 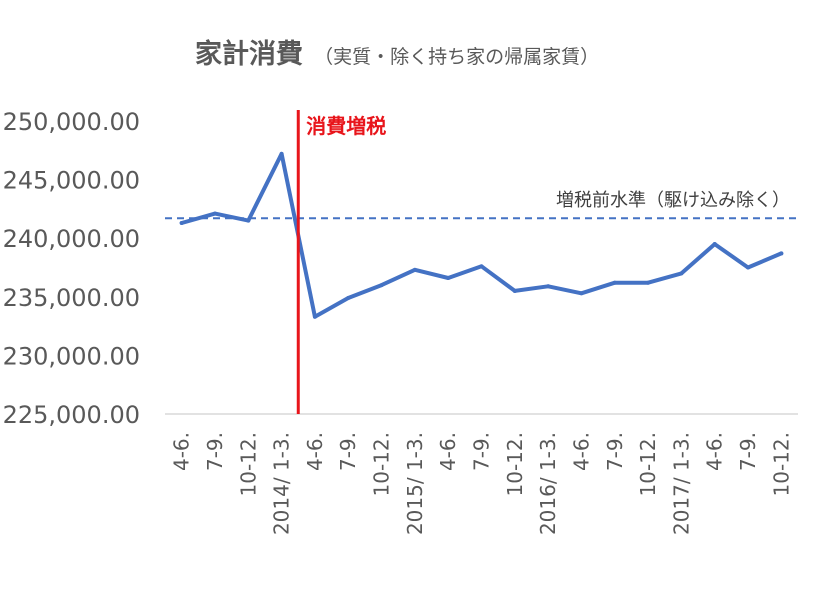 I want to click on x-tick-label: 2016/ 1-3., so click(x=548, y=483).